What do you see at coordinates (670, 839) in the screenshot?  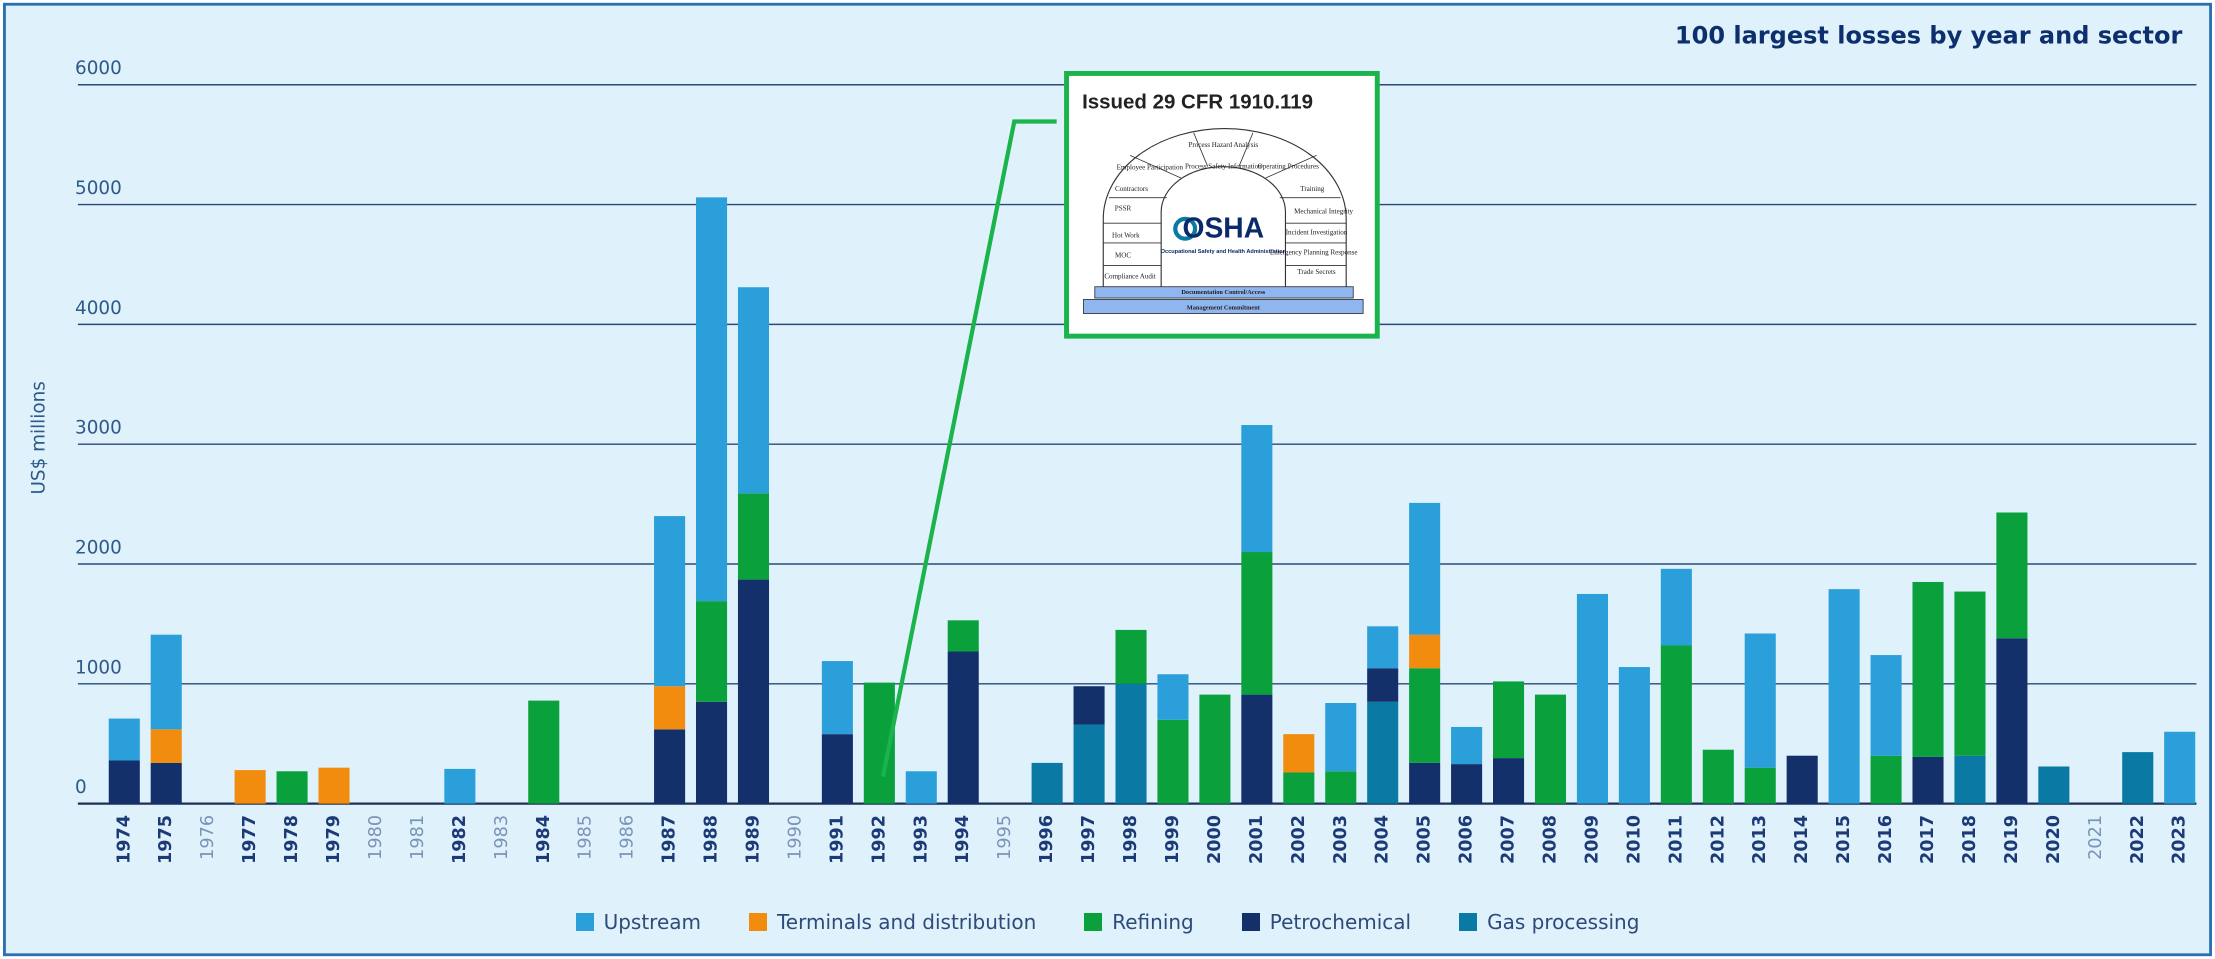 I see `x-tick-label: 1987` at bounding box center [670, 839].